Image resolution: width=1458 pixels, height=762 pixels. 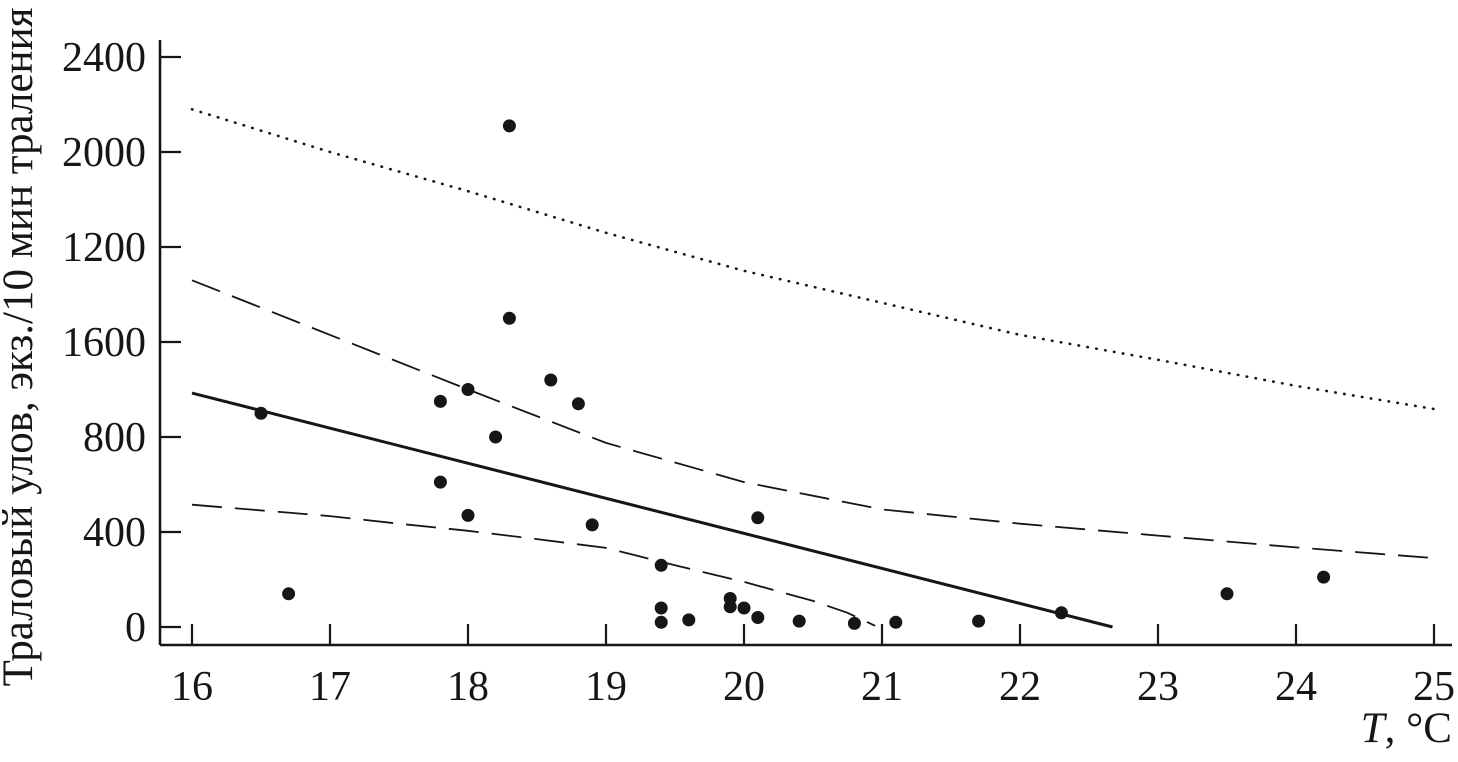 What do you see at coordinates (1434, 687) in the screenshot?
I see `x-tick-label: 25` at bounding box center [1434, 687].